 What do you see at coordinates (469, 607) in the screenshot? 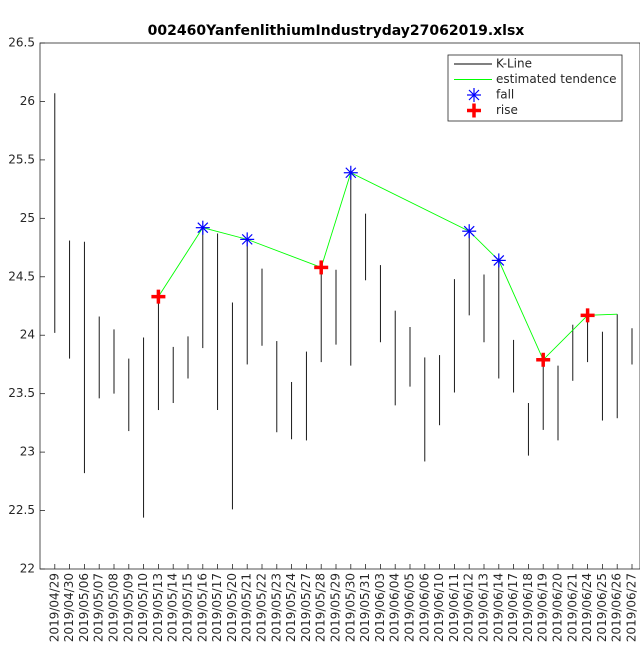
I see `x-tick-label: 2019/06/12` at bounding box center [469, 607].